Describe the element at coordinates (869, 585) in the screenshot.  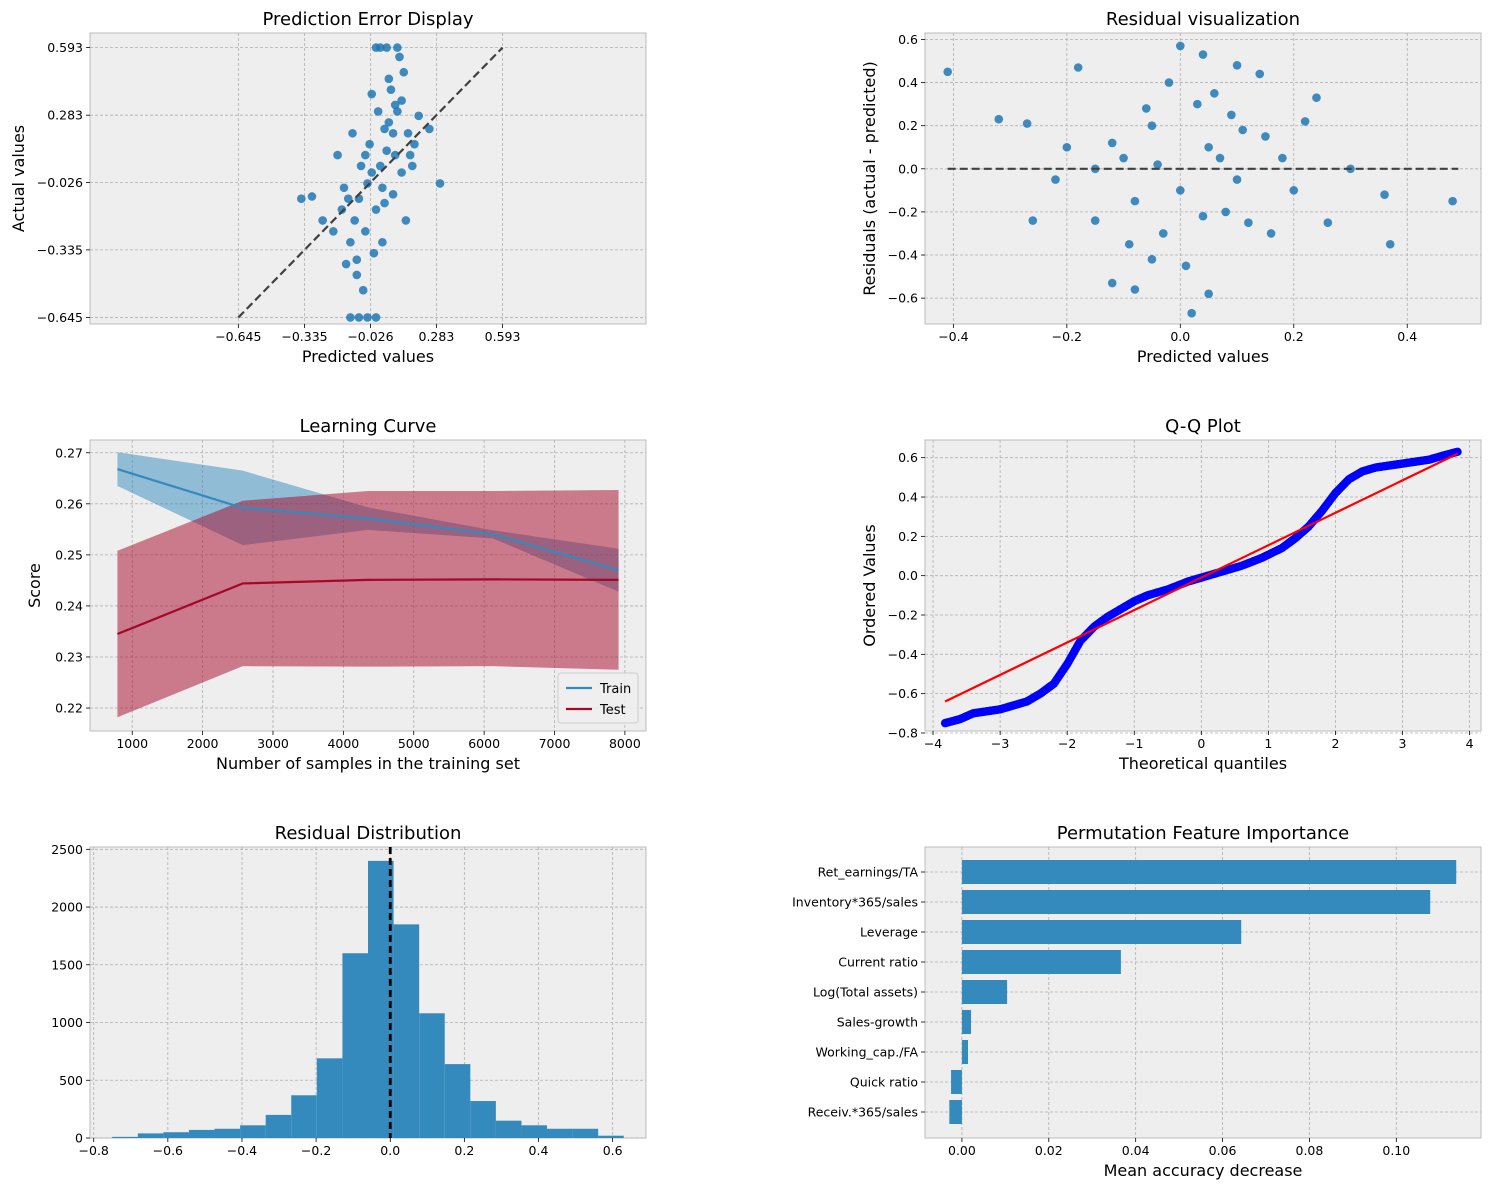
I see `y-axis-label: Ordered Values` at that location.